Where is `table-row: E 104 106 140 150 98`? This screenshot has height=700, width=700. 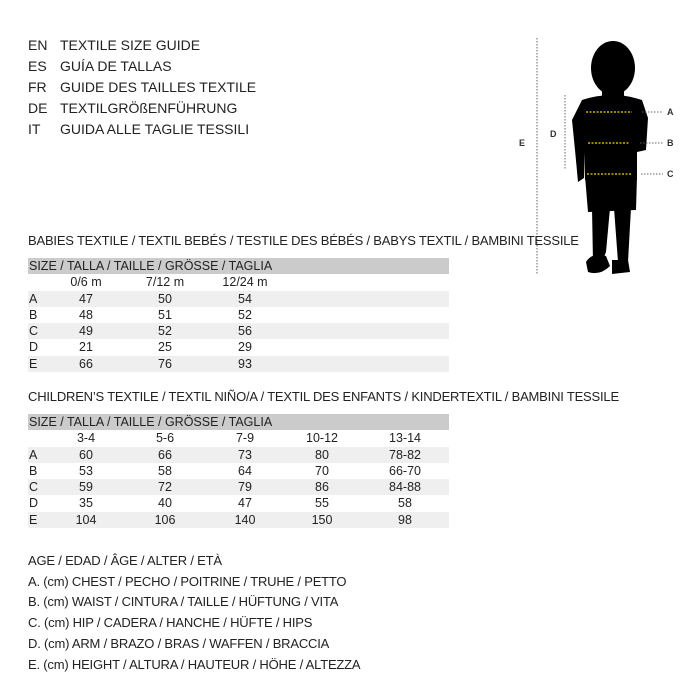
table-row: E 104 106 140 150 98 is located at coordinates (238, 520).